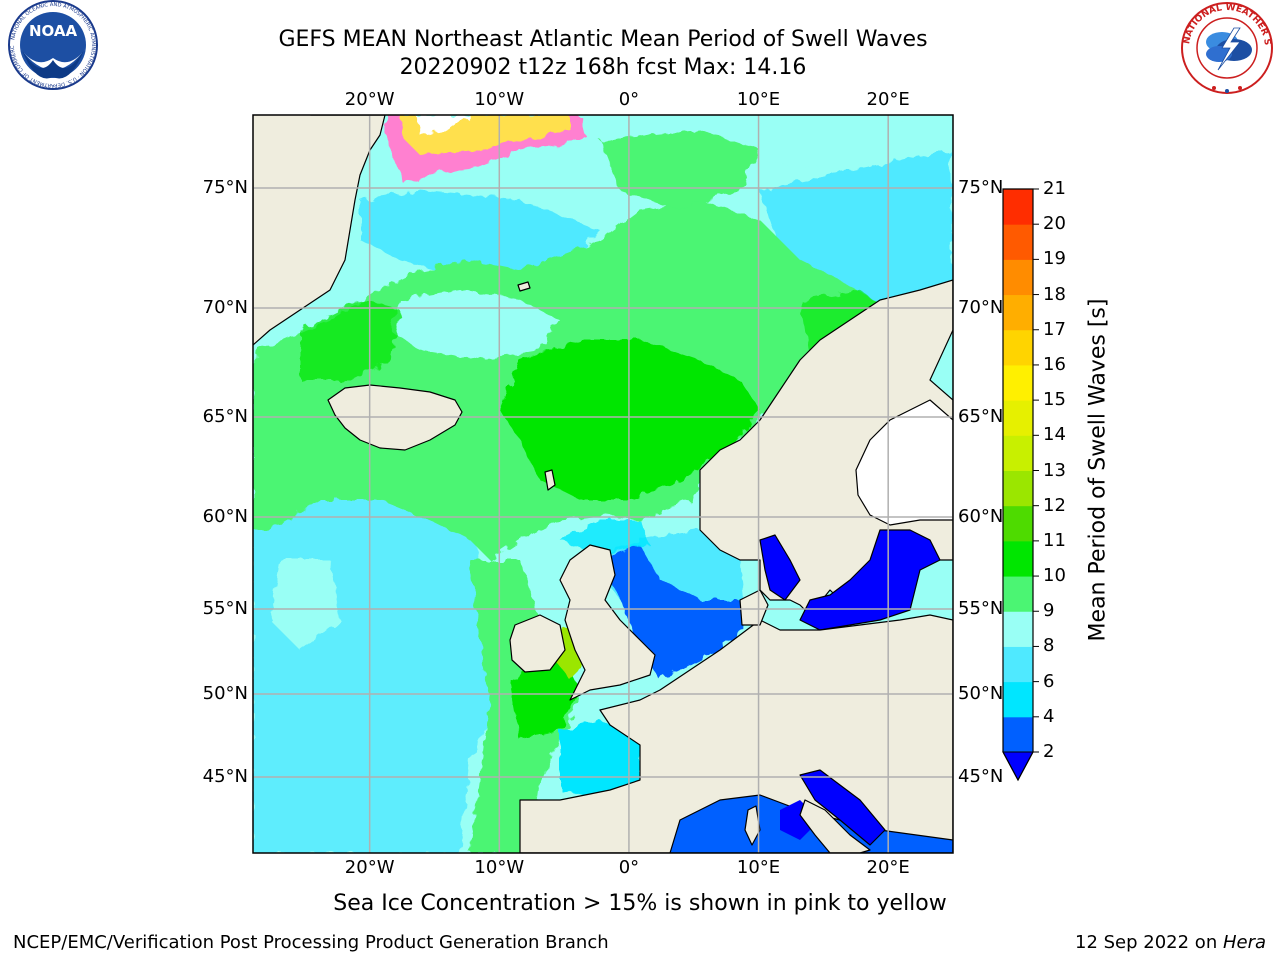  I want to click on footer-host: Hera, so click(1244, 942).